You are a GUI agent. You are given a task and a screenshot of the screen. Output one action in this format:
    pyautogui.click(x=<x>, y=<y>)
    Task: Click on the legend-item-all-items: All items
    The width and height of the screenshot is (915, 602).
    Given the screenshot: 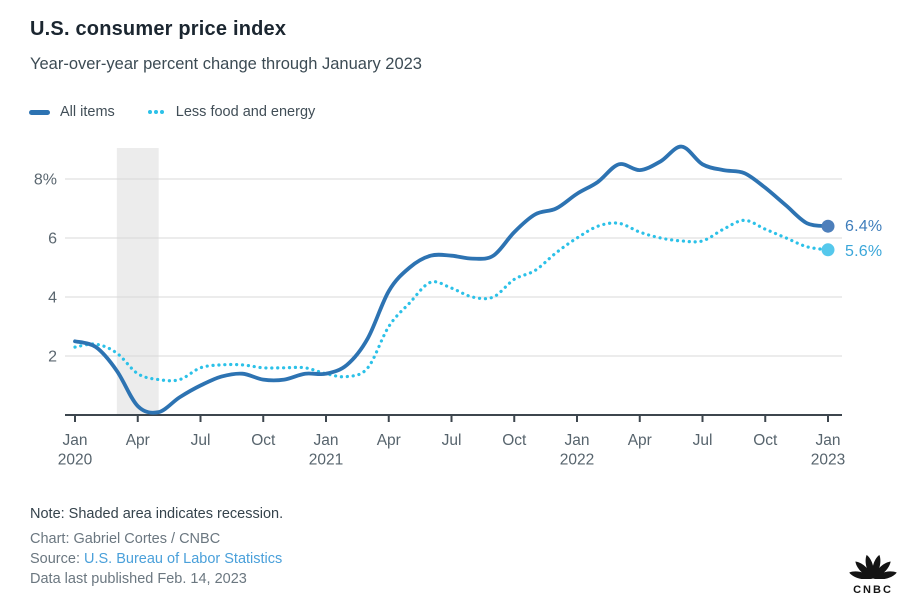 What is the action you would take?
    pyautogui.click(x=72, y=112)
    